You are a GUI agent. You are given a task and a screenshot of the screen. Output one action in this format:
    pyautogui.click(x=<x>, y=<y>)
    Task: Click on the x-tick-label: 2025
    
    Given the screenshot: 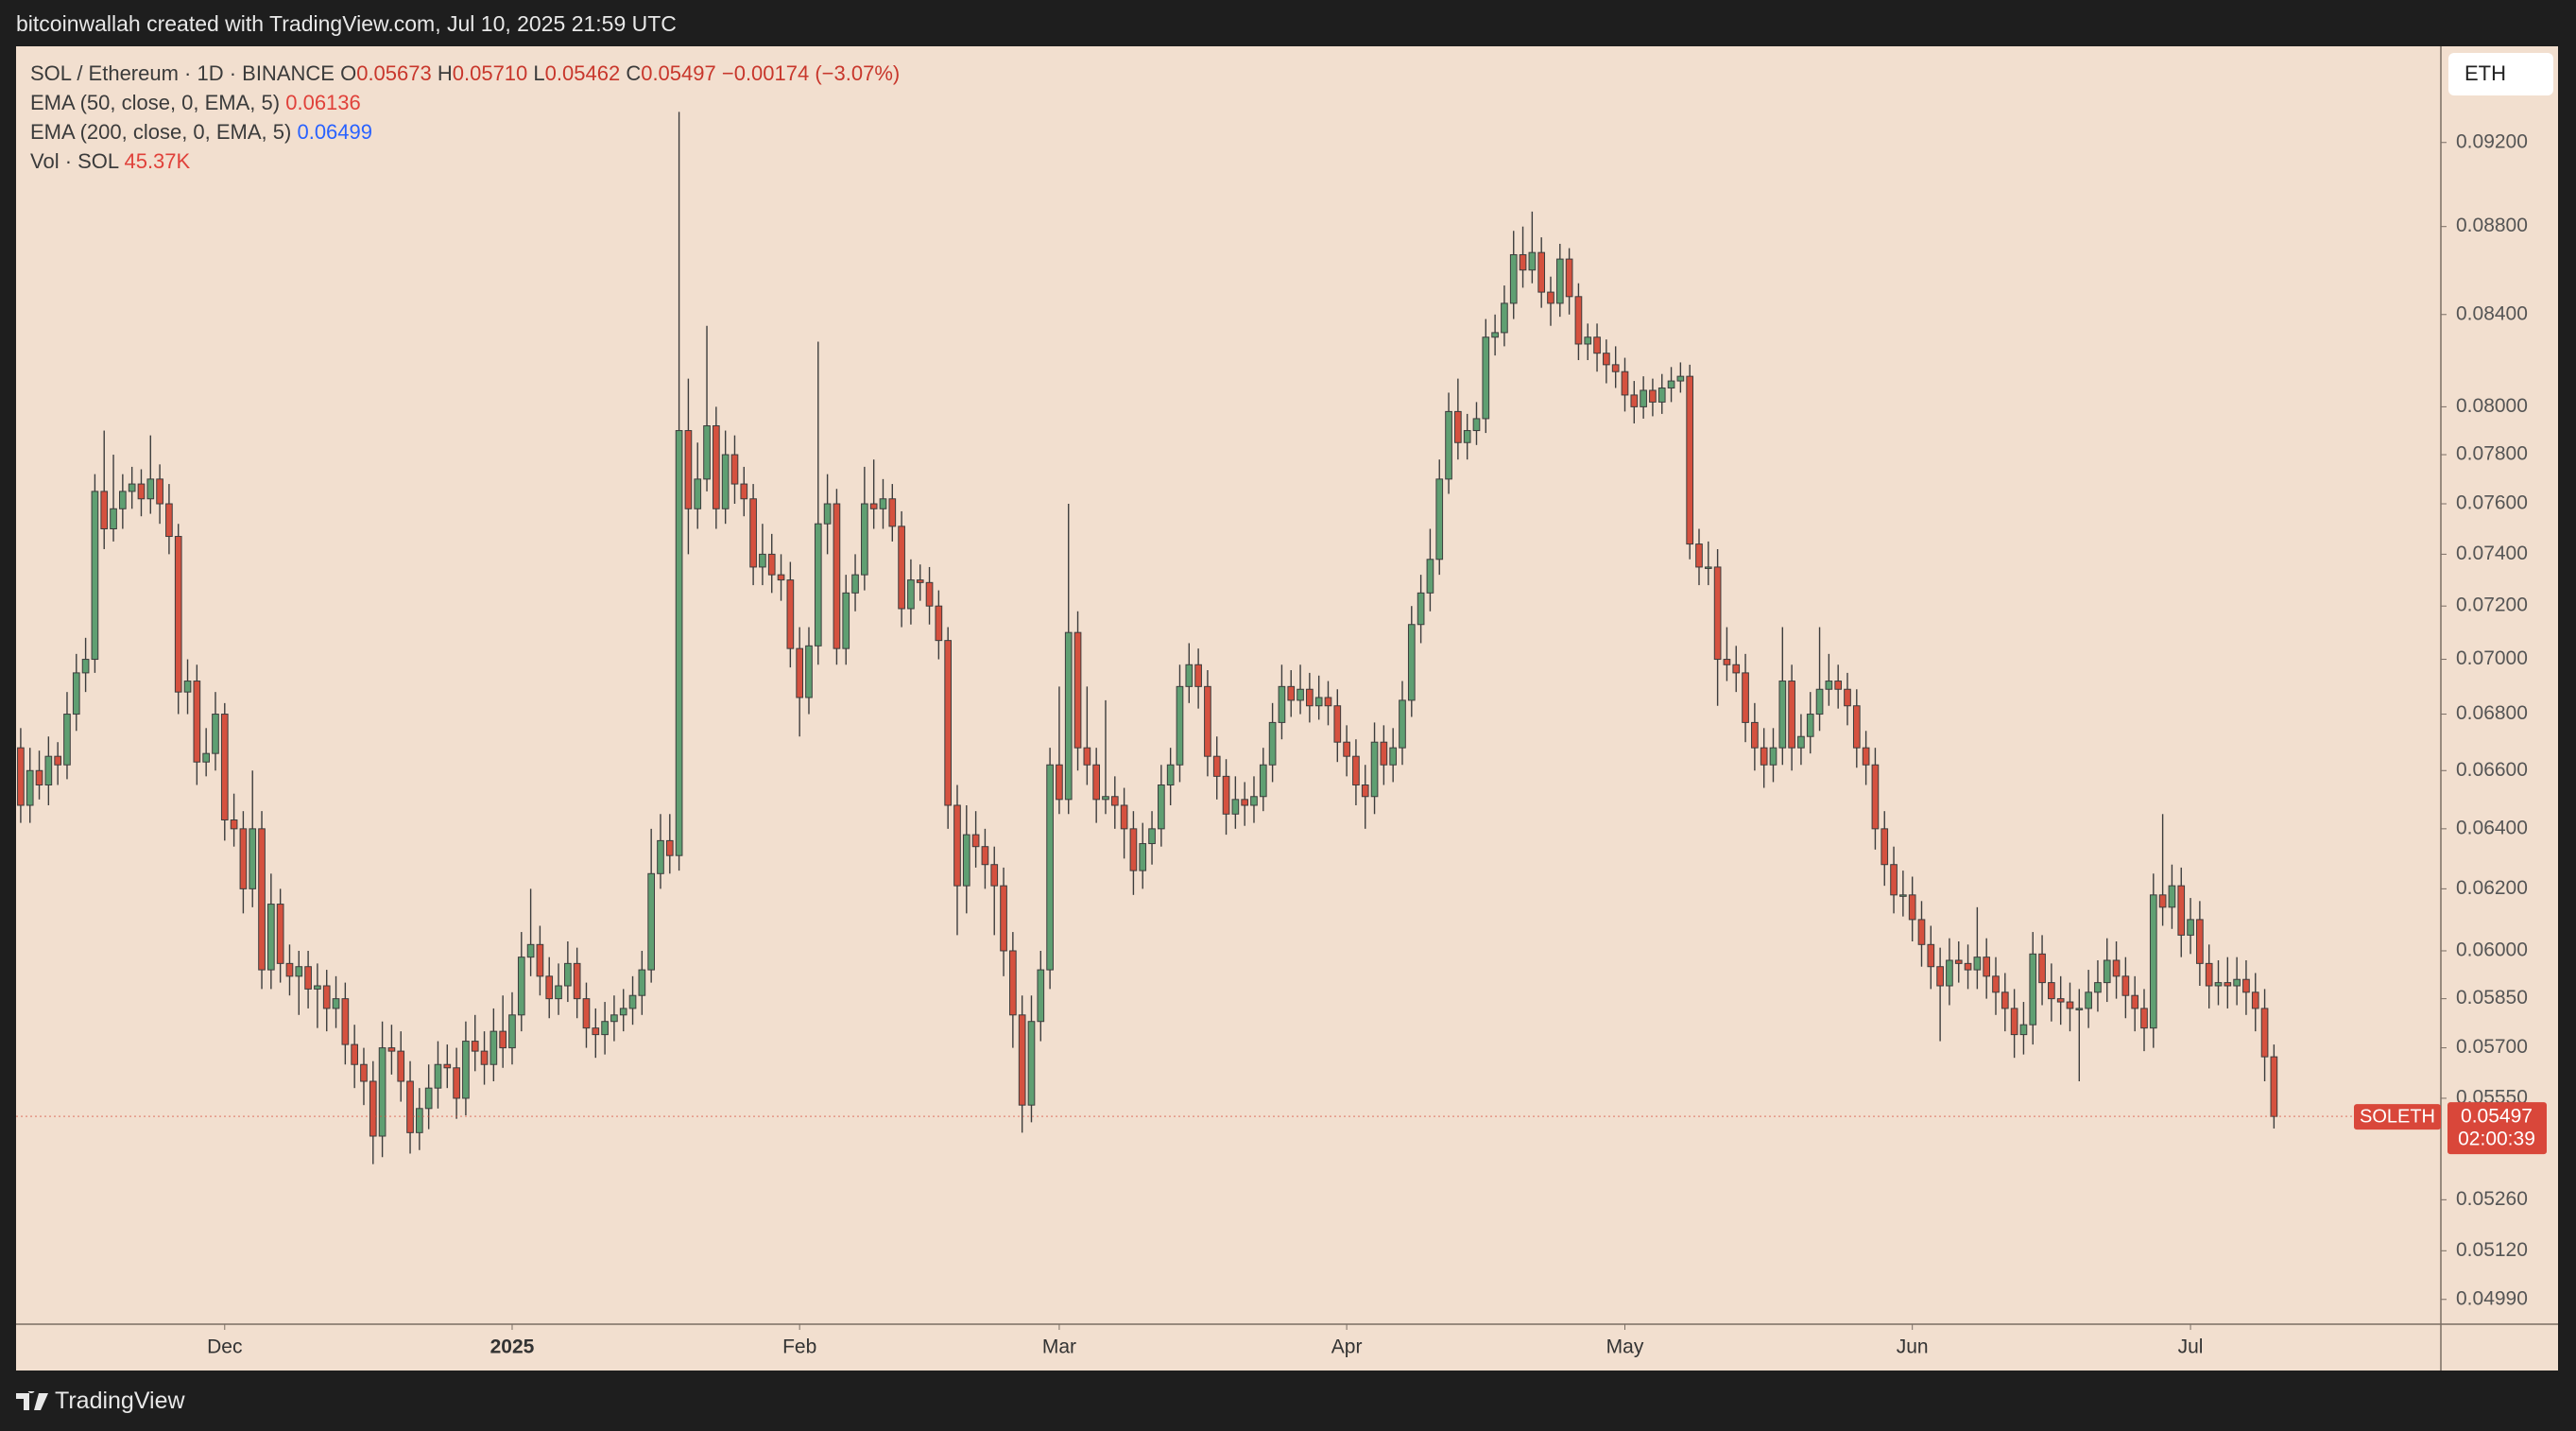 What is the action you would take?
    pyautogui.click(x=512, y=1347)
    